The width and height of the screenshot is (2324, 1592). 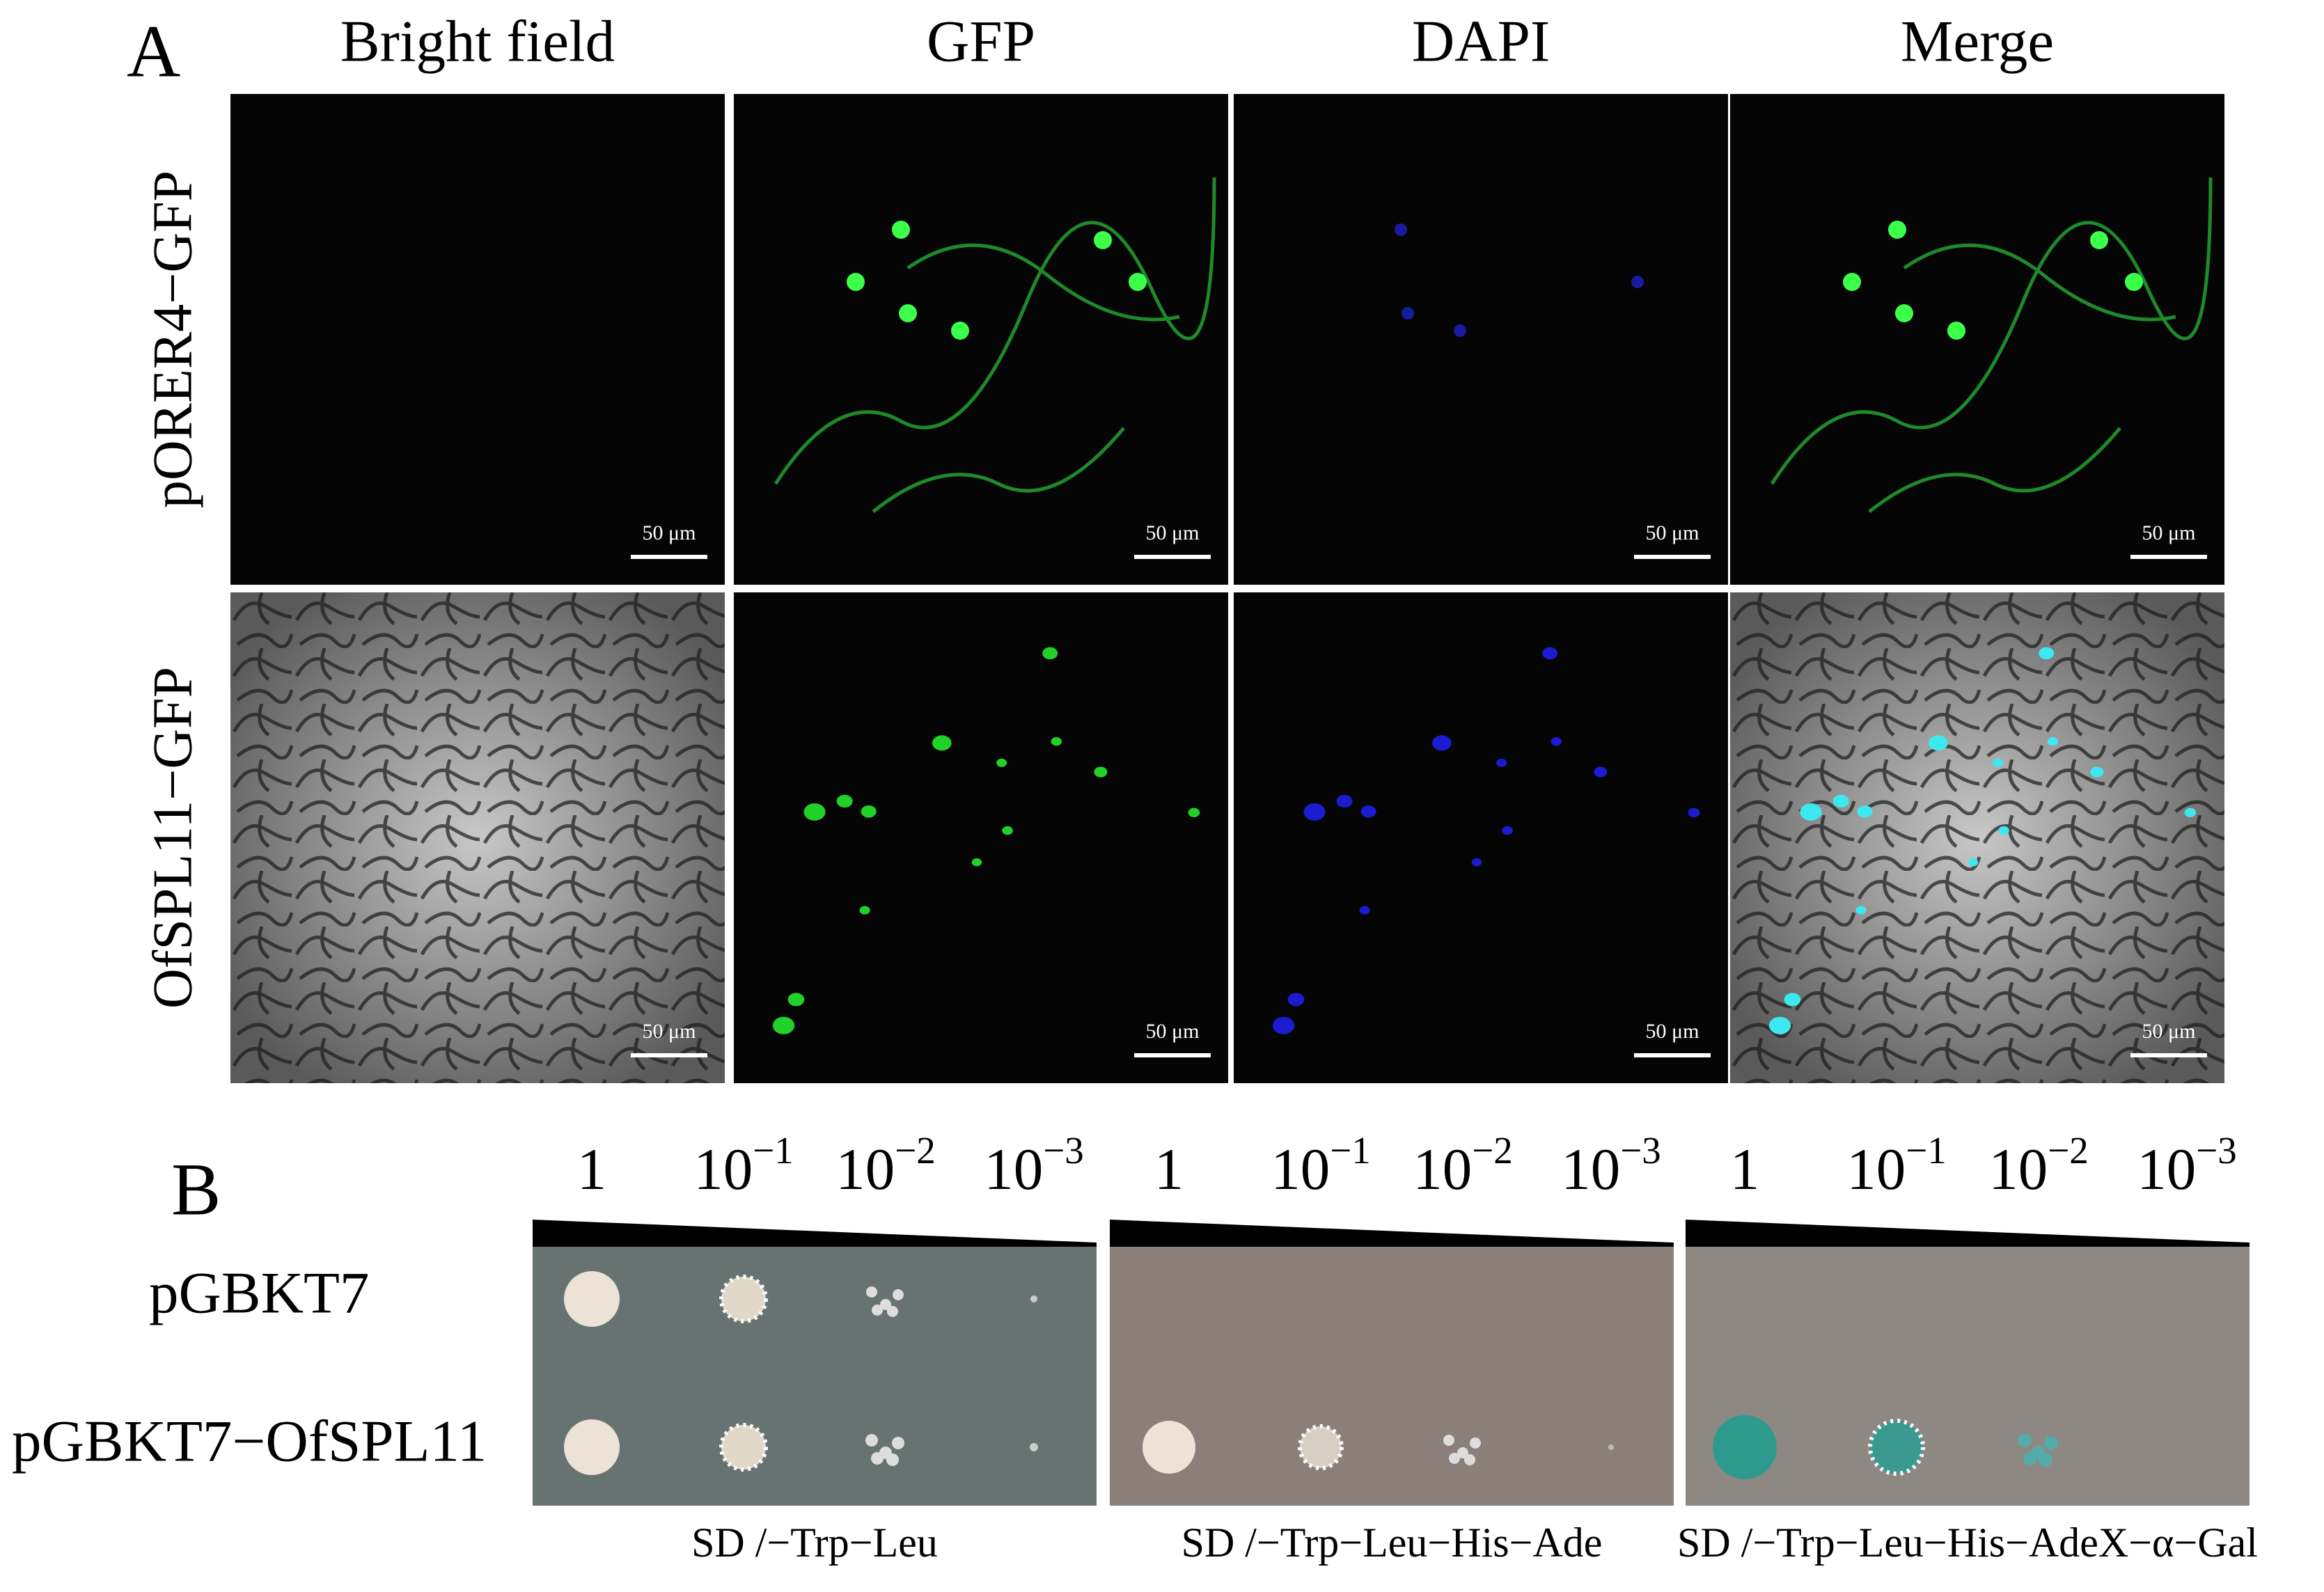 What do you see at coordinates (815, 1543) in the screenshot?
I see `medium-label: SD /−Trp−Leu` at bounding box center [815, 1543].